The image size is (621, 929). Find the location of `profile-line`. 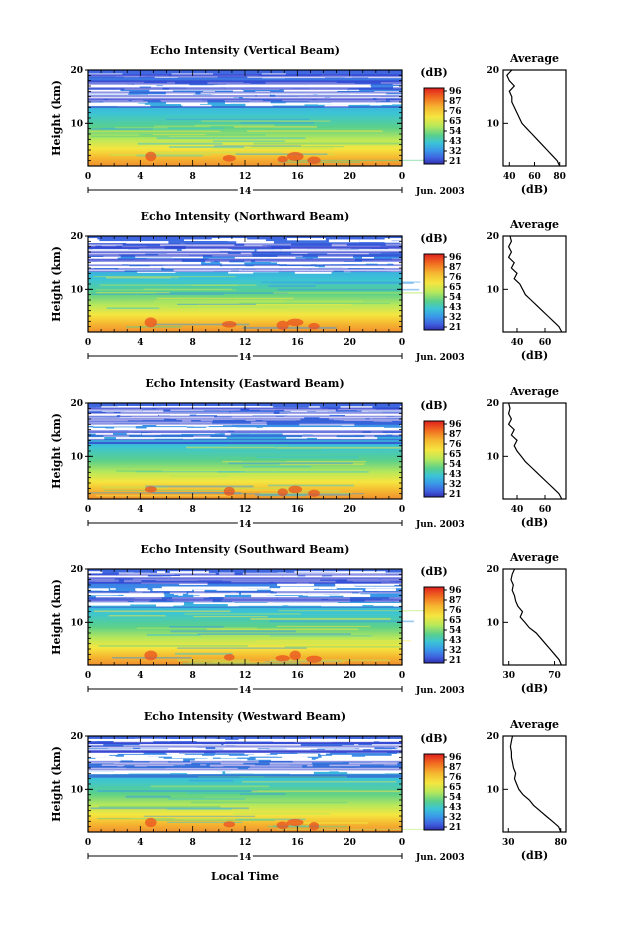

profile-line is located at coordinates (535, 284).